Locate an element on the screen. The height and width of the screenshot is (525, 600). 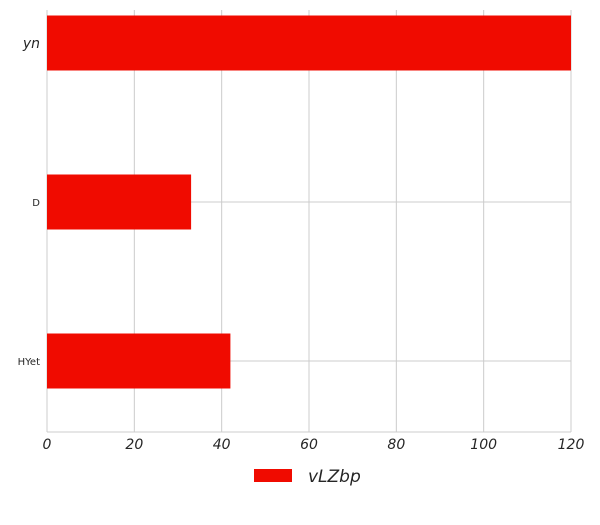
x-tick-label: 0 is located at coordinates (47, 445).